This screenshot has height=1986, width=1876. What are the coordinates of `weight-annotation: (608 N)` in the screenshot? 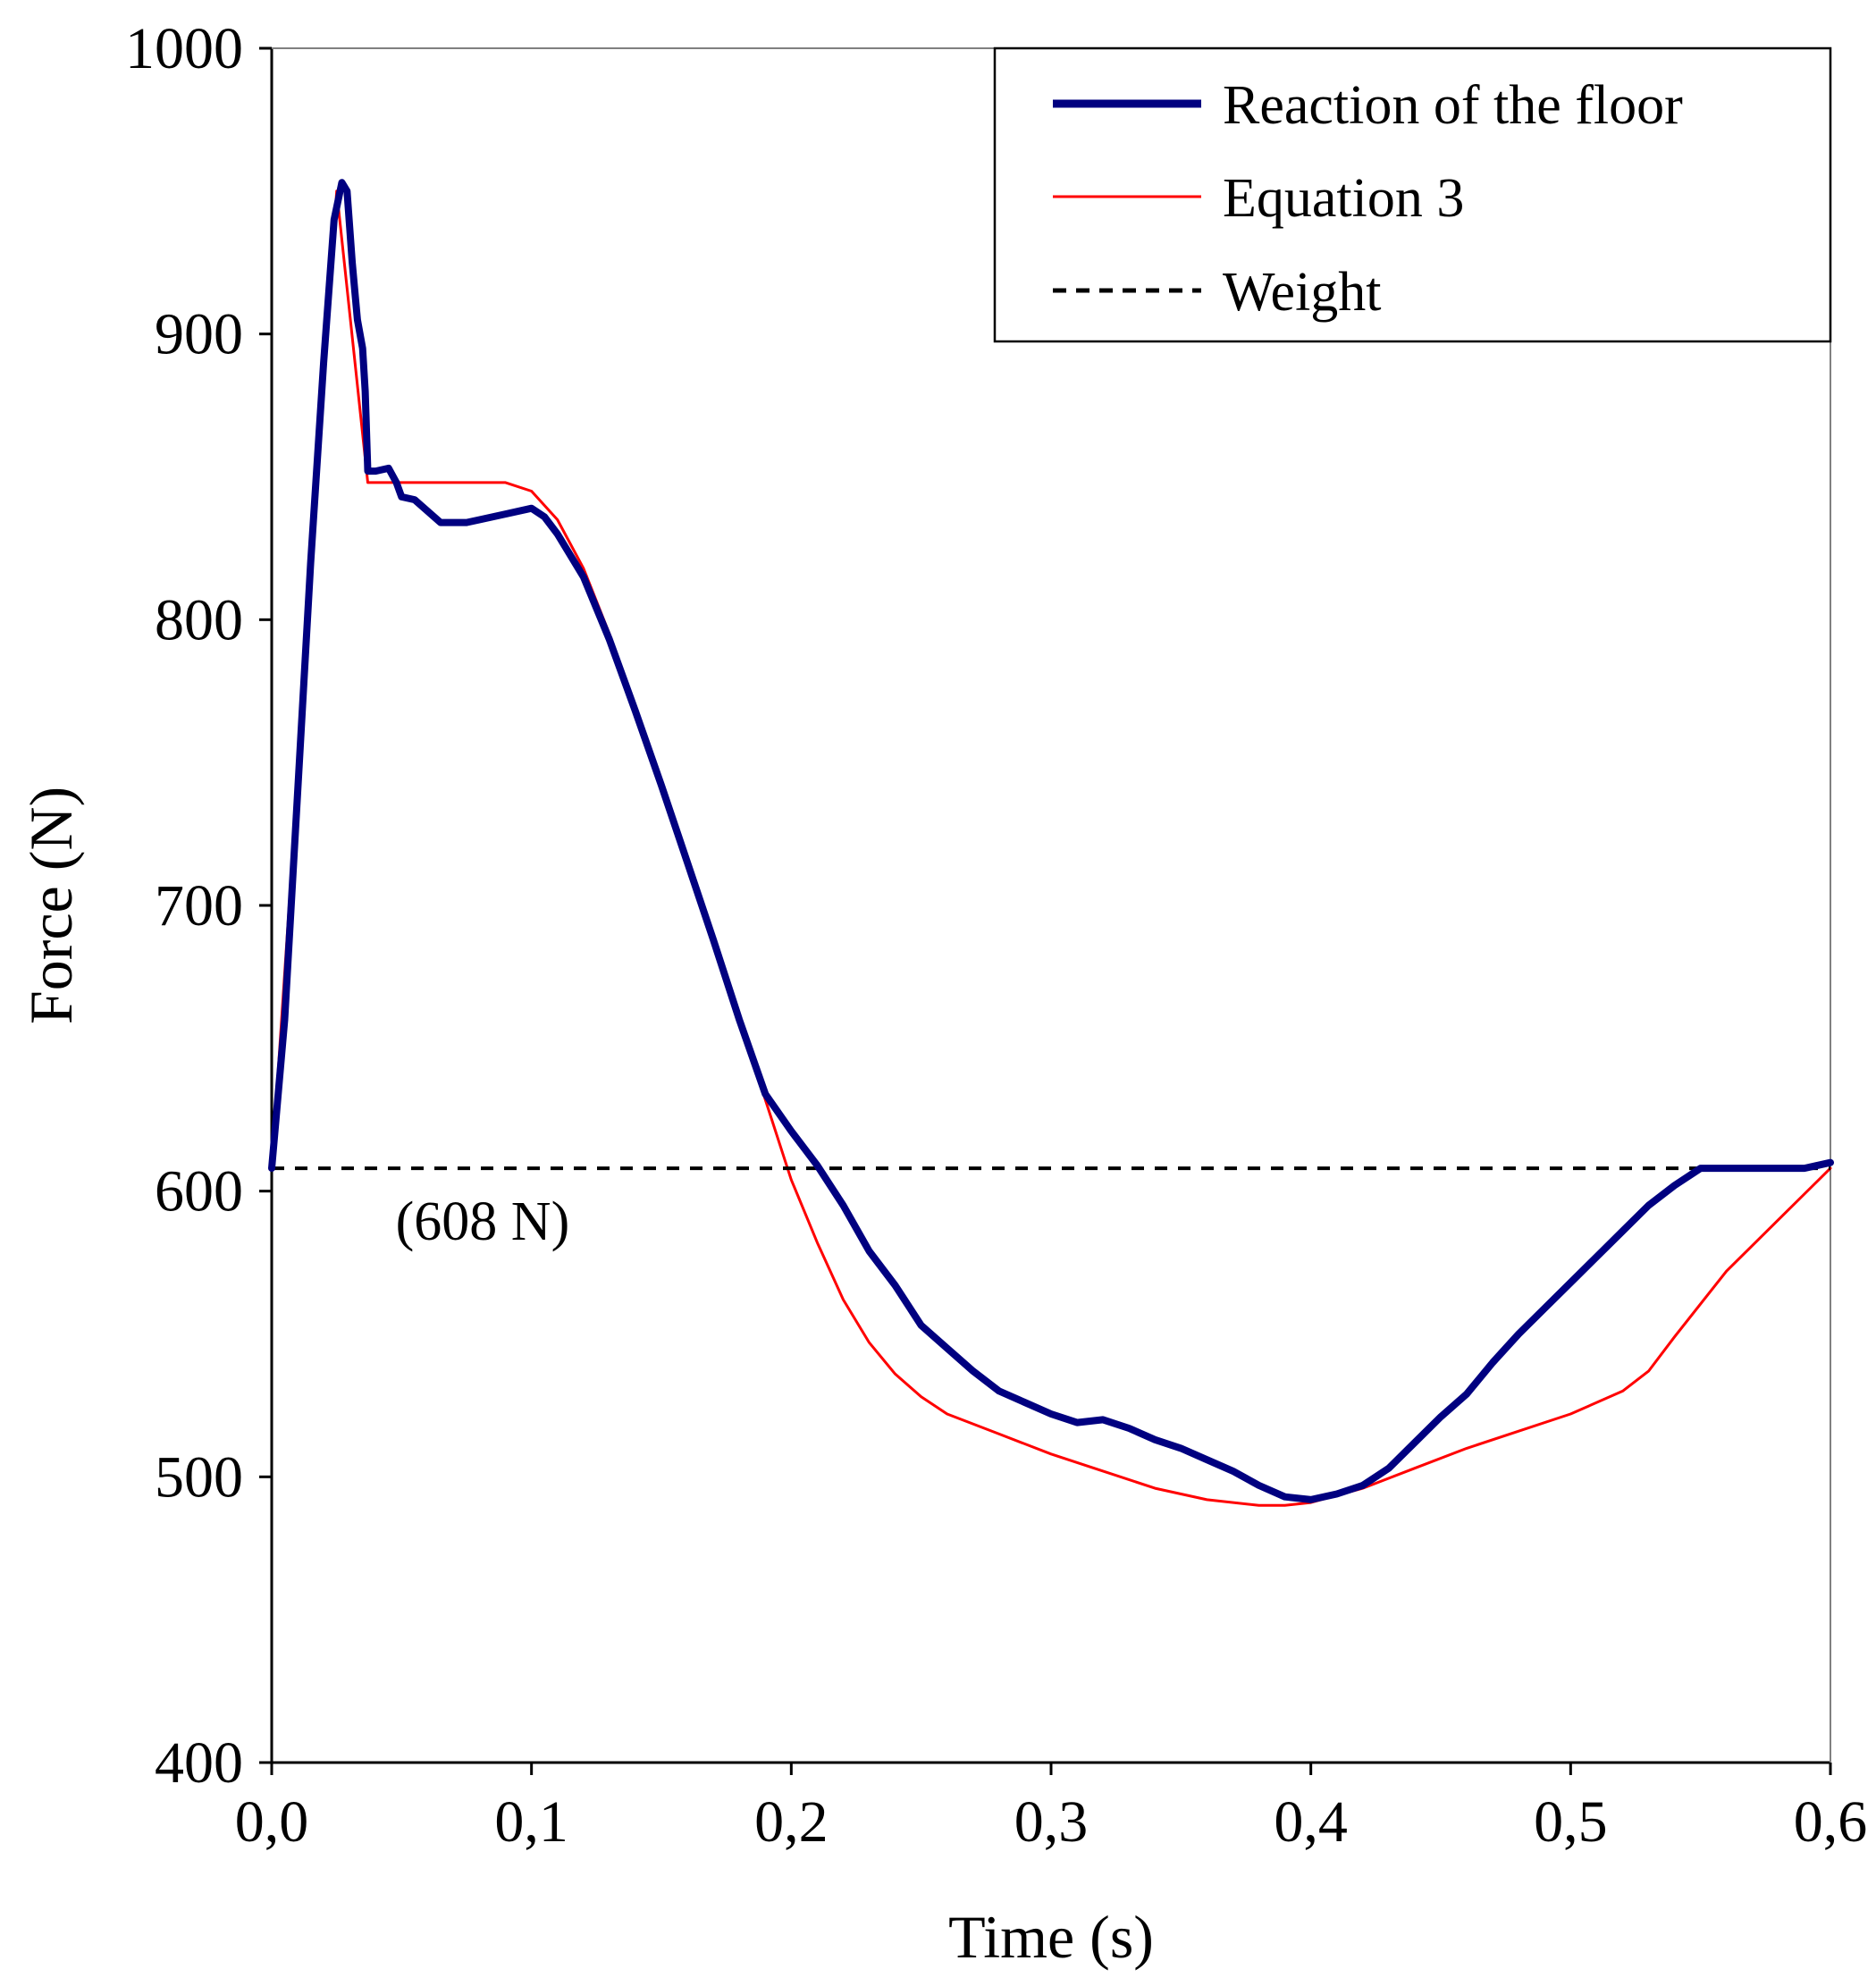 It's located at (483, 1221).